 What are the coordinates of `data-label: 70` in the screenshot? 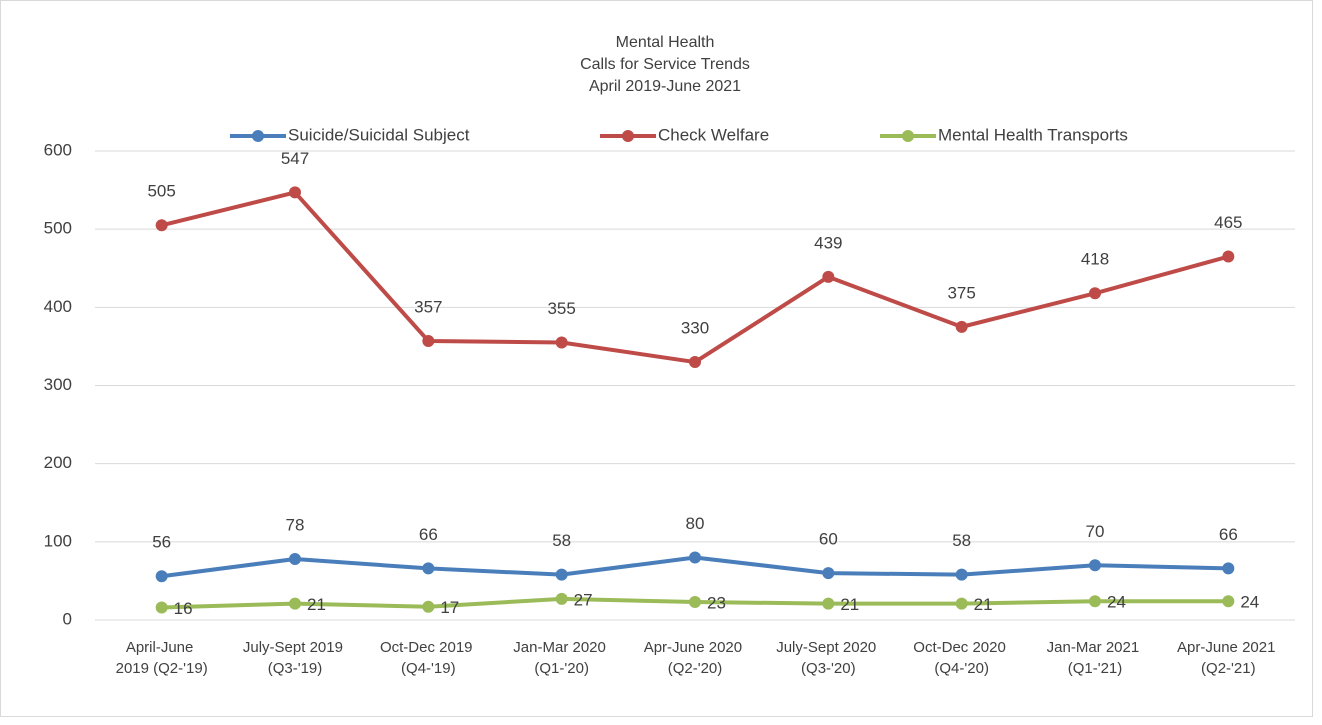 It's located at (1095, 531).